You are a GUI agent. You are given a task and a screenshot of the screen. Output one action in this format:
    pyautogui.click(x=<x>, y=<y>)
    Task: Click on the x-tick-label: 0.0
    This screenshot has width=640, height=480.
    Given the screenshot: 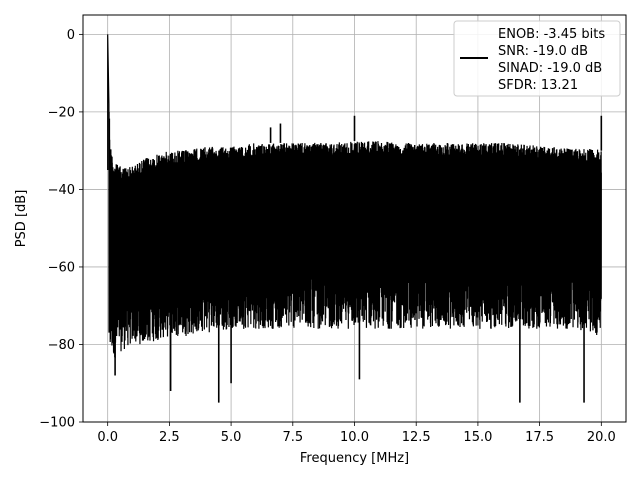 What is the action you would take?
    pyautogui.click(x=107, y=437)
    